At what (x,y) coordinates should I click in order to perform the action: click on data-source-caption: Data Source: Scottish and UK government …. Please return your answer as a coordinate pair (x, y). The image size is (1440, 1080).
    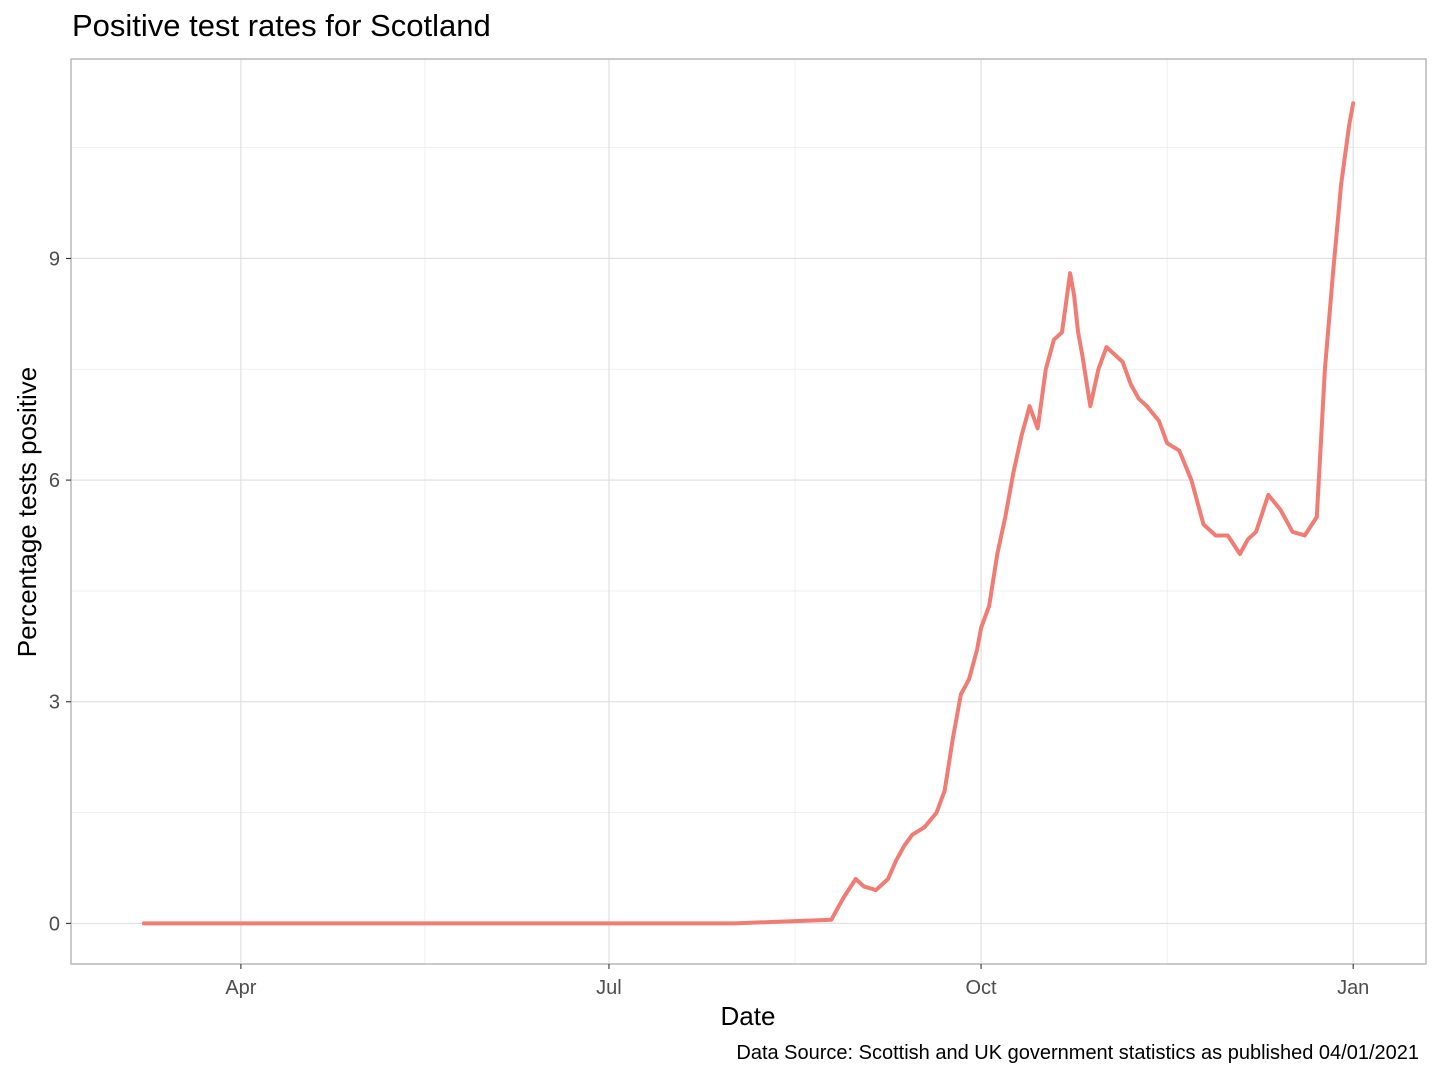
    Looking at the image, I should click on (1077, 1053).